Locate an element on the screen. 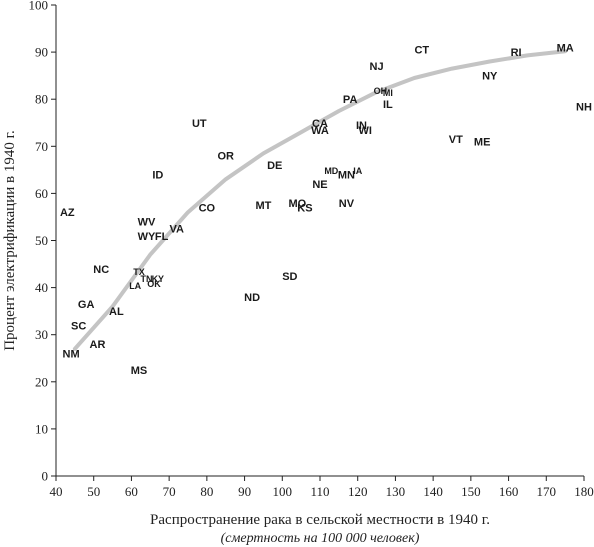  point-label-ny: NY is located at coordinates (490, 77).